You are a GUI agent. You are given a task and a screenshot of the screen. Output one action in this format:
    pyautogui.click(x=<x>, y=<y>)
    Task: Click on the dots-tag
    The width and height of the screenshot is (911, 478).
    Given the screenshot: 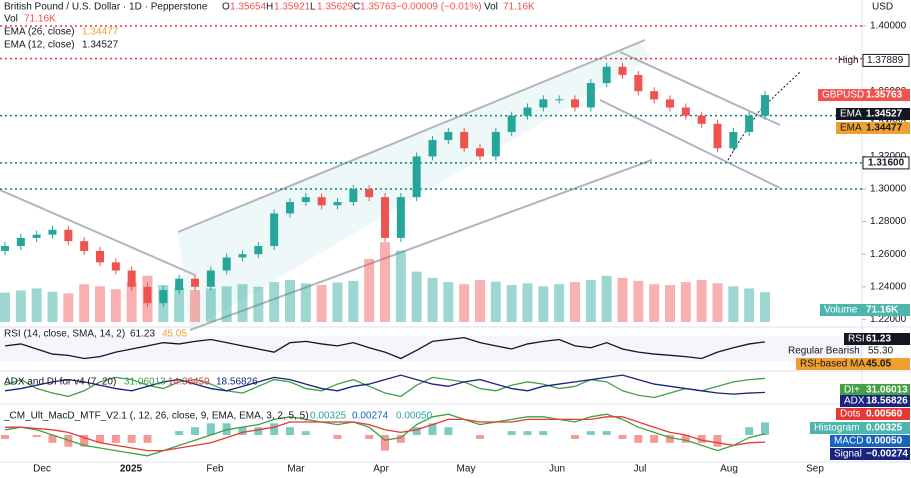 What is the action you would take?
    pyautogui.click(x=873, y=414)
    